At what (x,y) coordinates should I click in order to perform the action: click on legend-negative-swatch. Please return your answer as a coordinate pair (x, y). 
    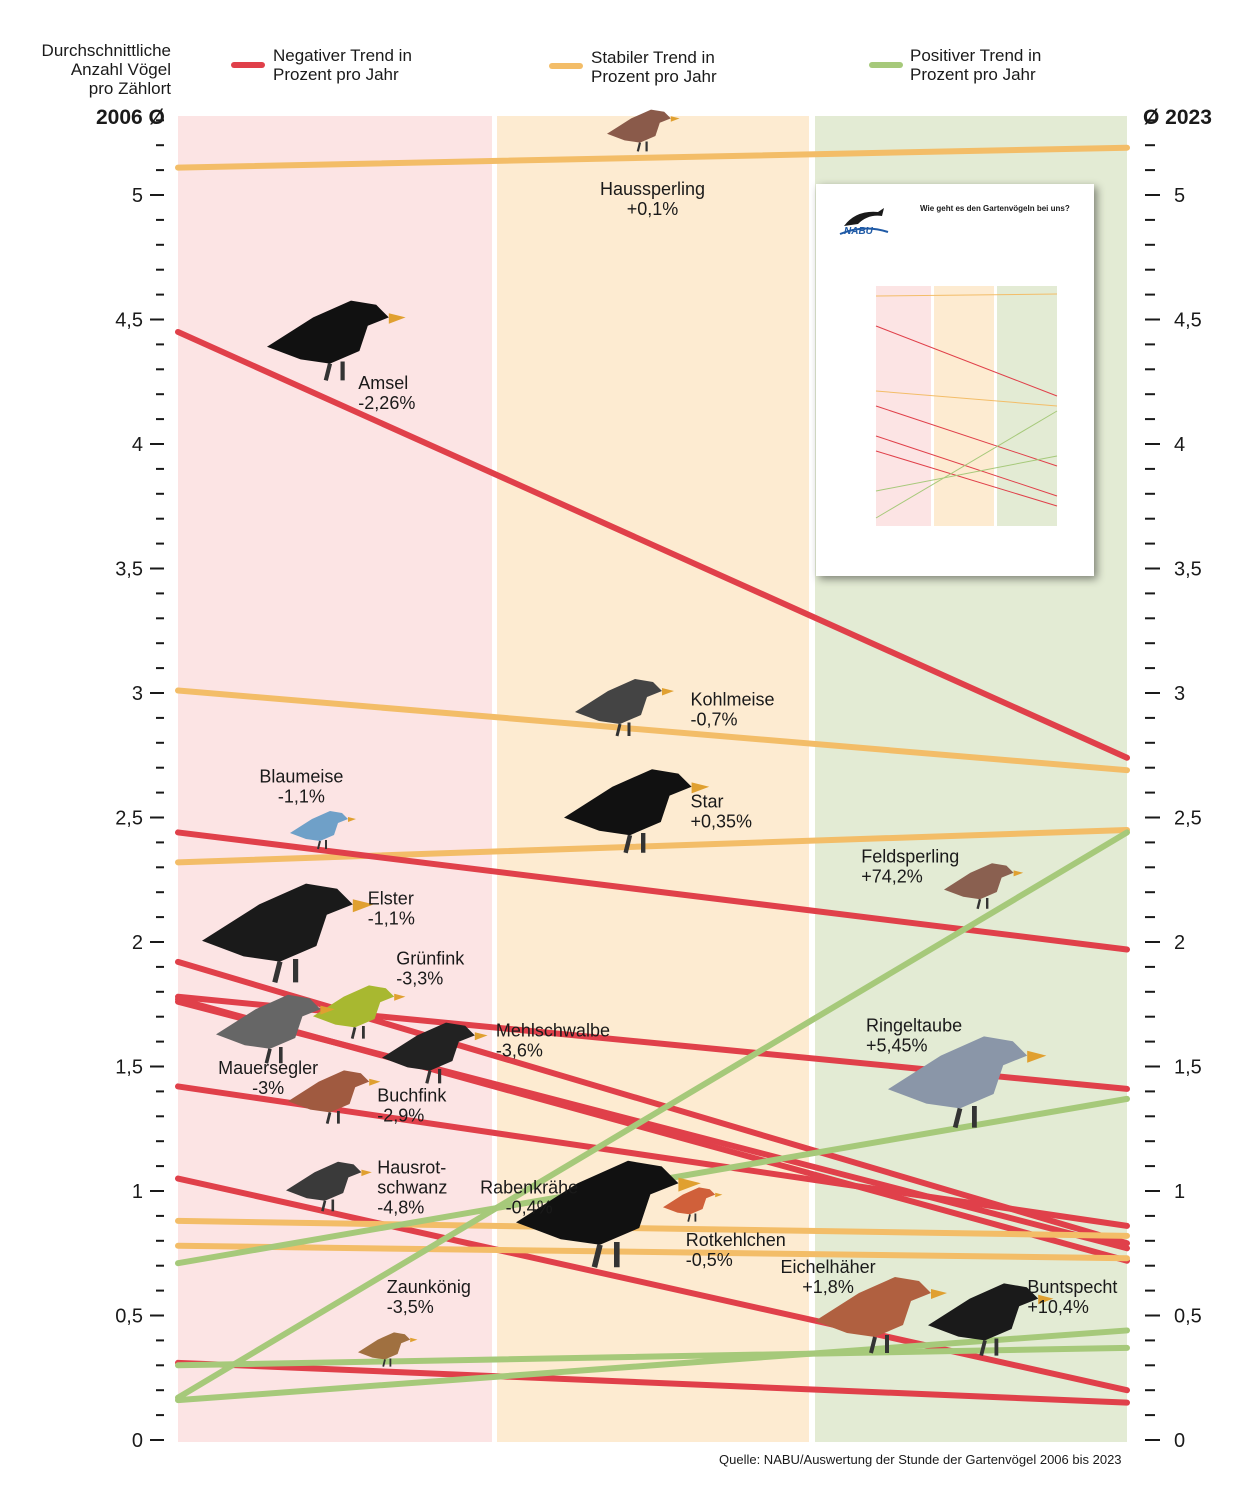
    Looking at the image, I should click on (248, 65).